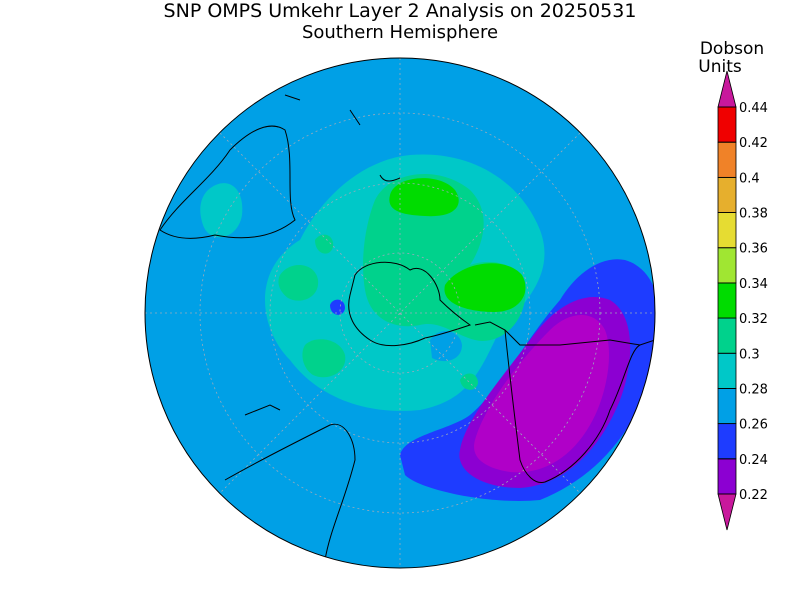 Image resolution: width=800 pixels, height=604 pixels. Describe the element at coordinates (753, 108) in the screenshot. I see `colorbar-tick-label: 0.44` at that location.